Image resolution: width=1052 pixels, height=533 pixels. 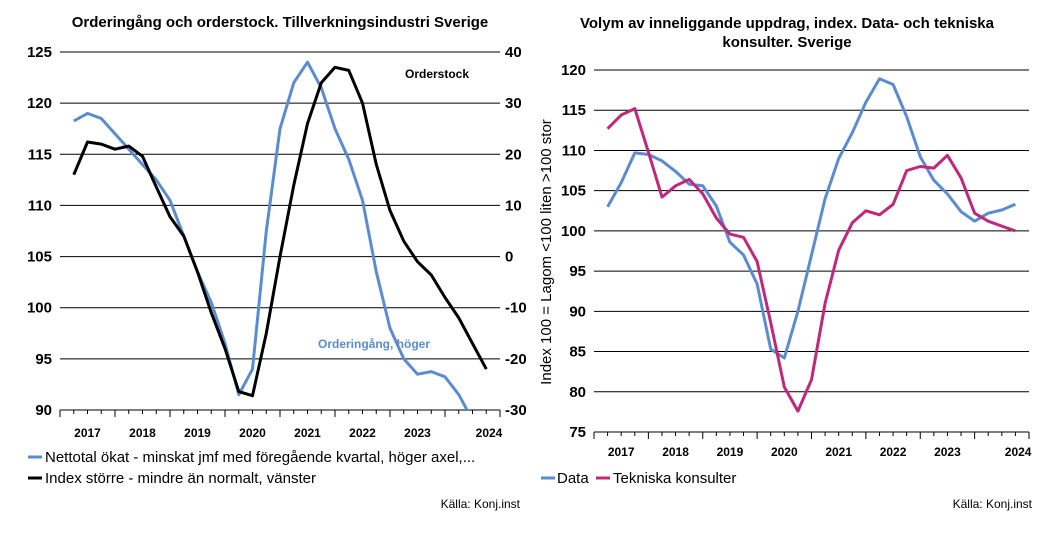 What do you see at coordinates (573, 70) in the screenshot?
I see `right-y-tick-label: 120` at bounding box center [573, 70].